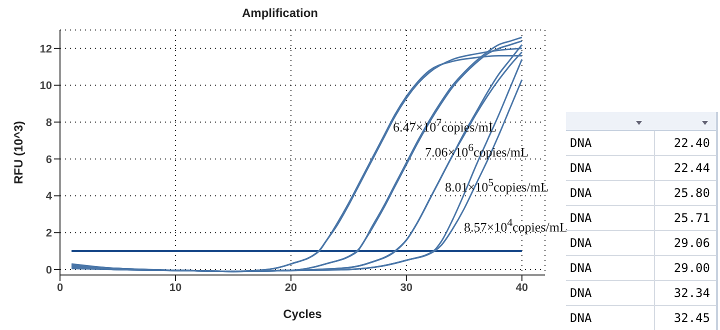 The height and width of the screenshot is (330, 720). Describe the element at coordinates (60, 288) in the screenshot. I see `x-tick-label: 0` at that location.